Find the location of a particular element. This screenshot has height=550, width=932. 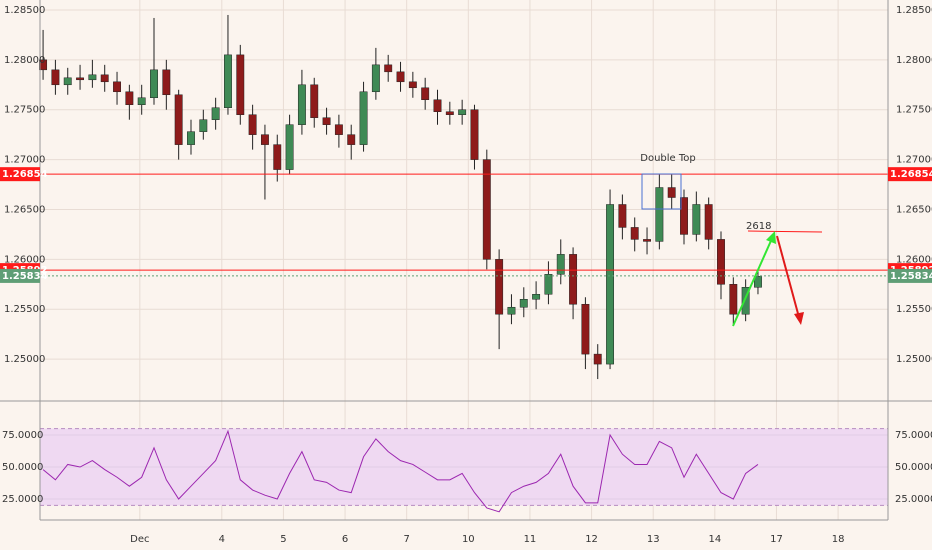

up-arrowhead is located at coordinates (771, 237).